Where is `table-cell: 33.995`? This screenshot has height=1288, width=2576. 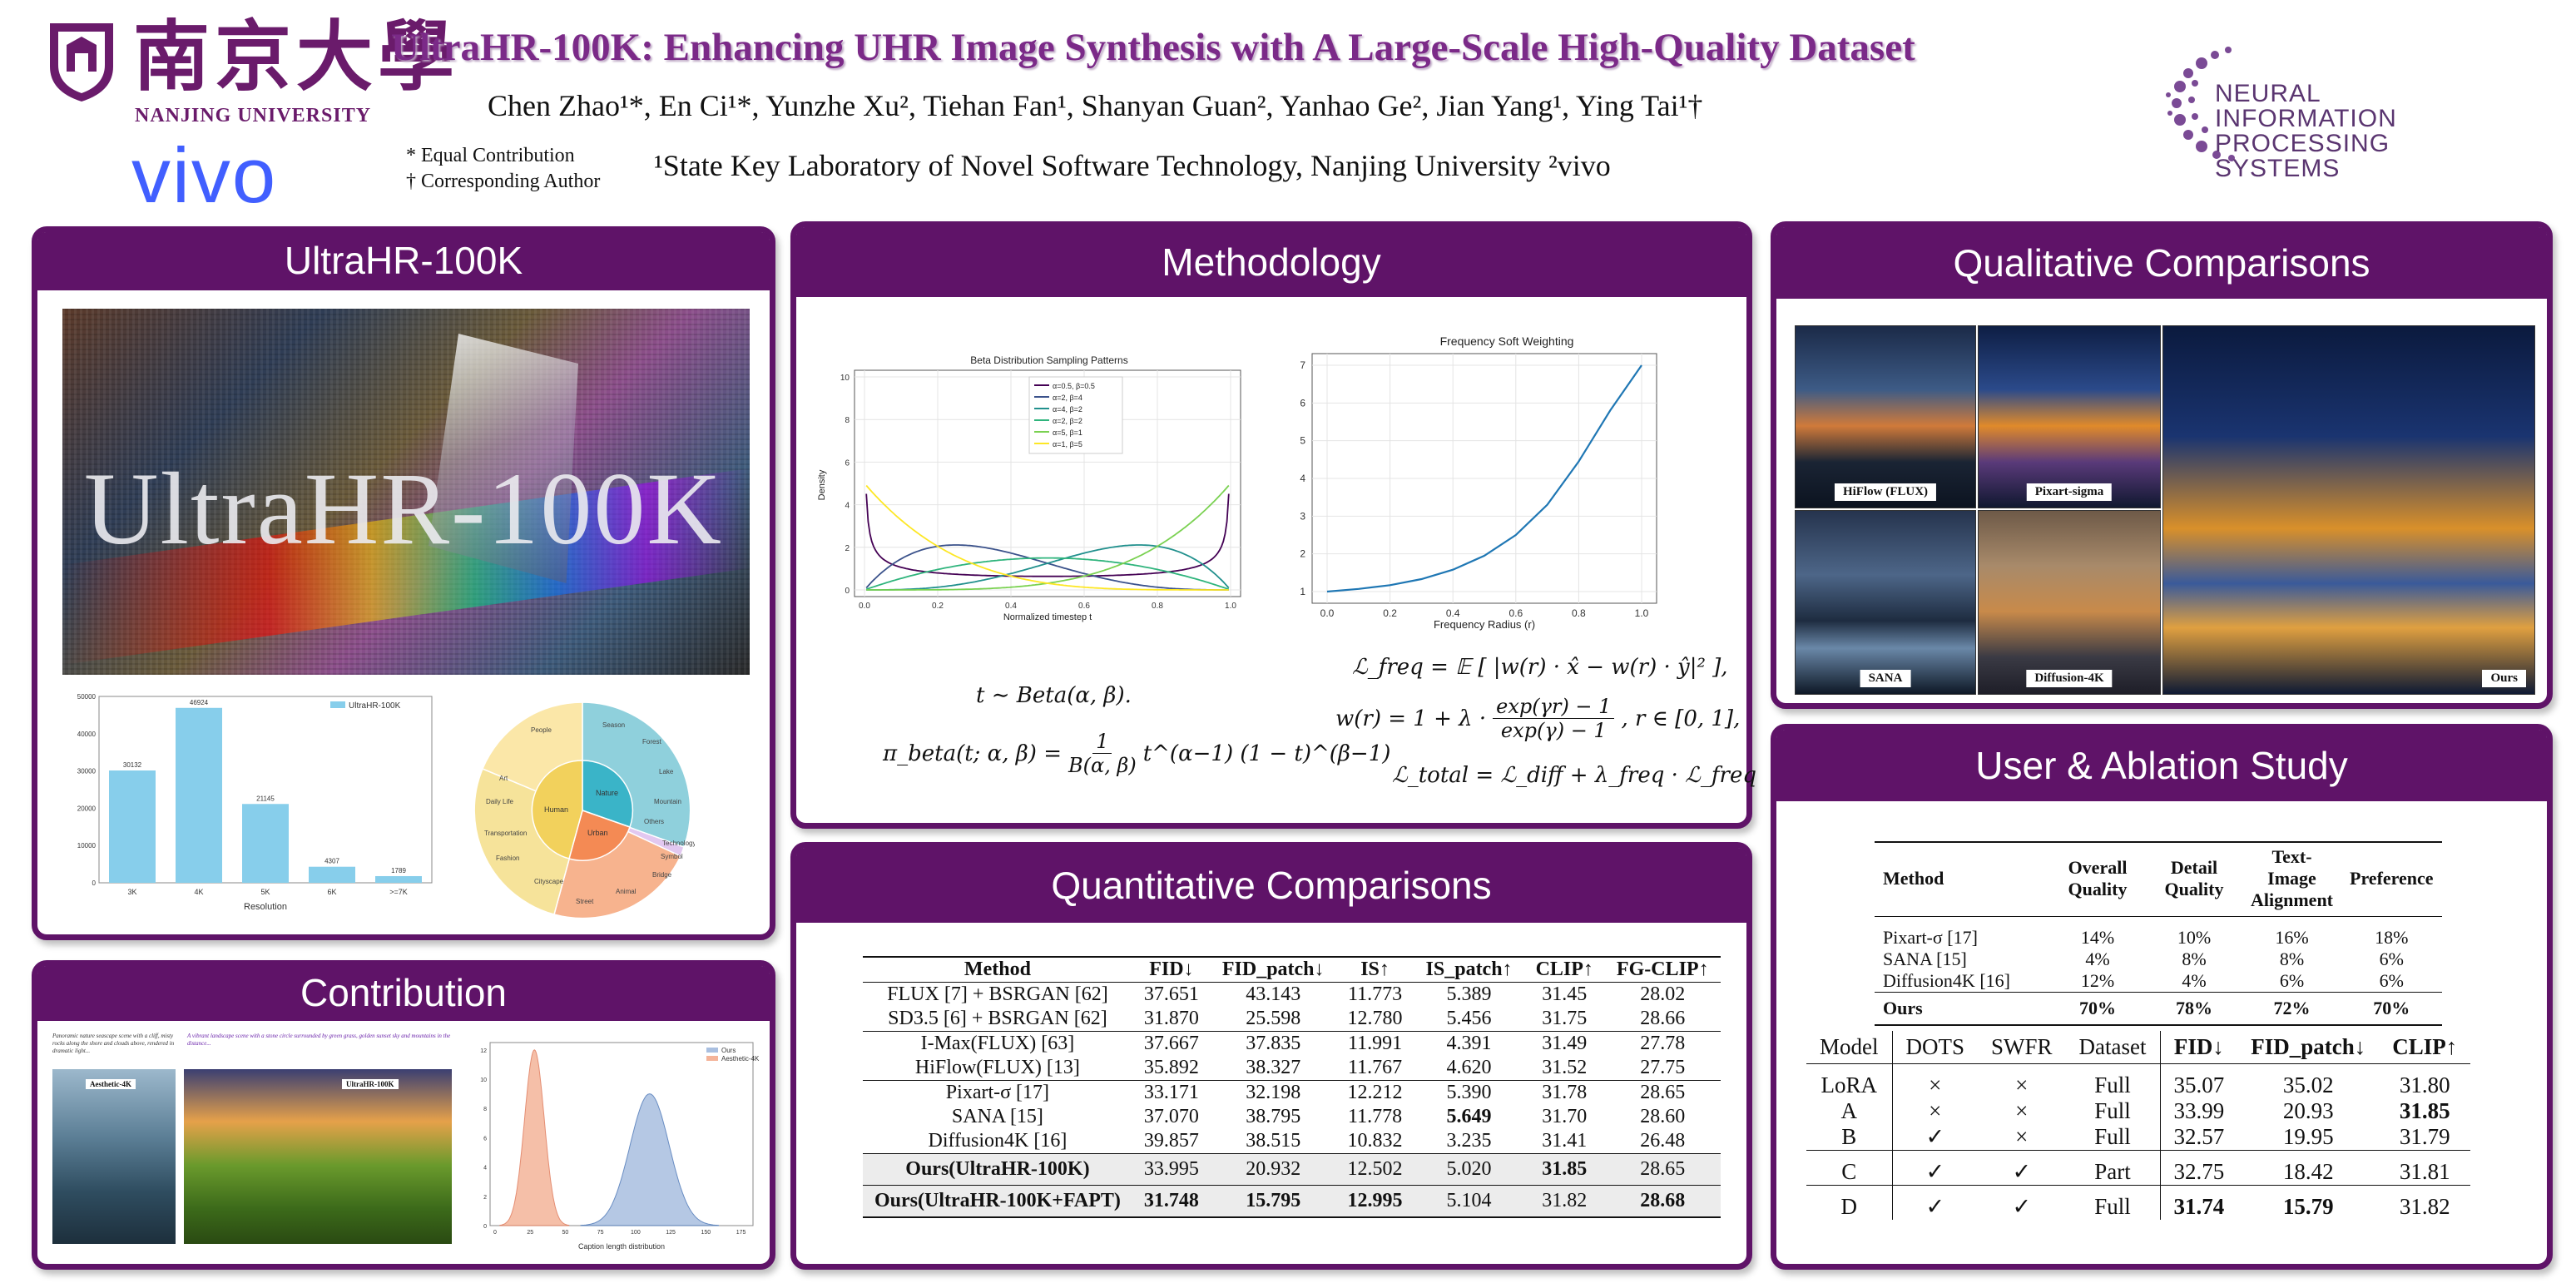 table-cell: 33.995 is located at coordinates (1171, 1169).